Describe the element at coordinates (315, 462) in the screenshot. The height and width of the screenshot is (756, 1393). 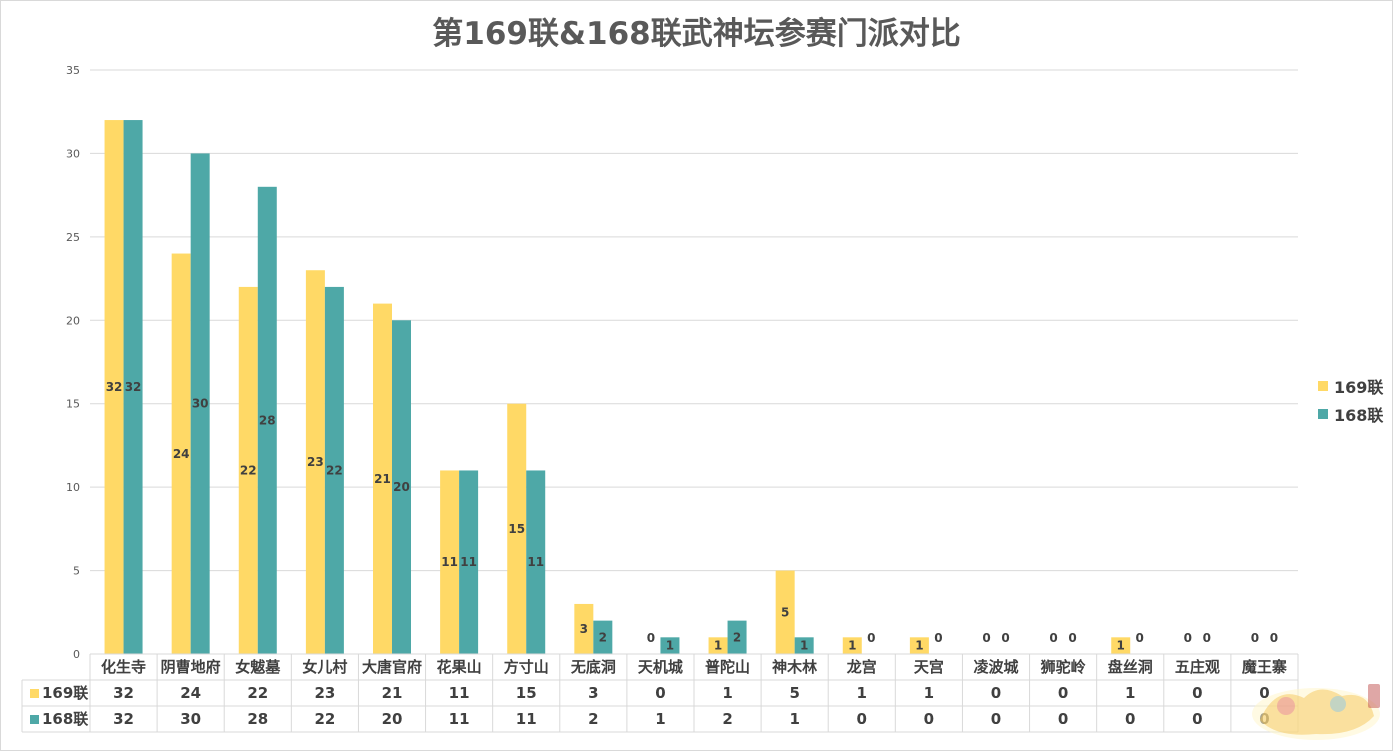
I see `data-label: 23` at that location.